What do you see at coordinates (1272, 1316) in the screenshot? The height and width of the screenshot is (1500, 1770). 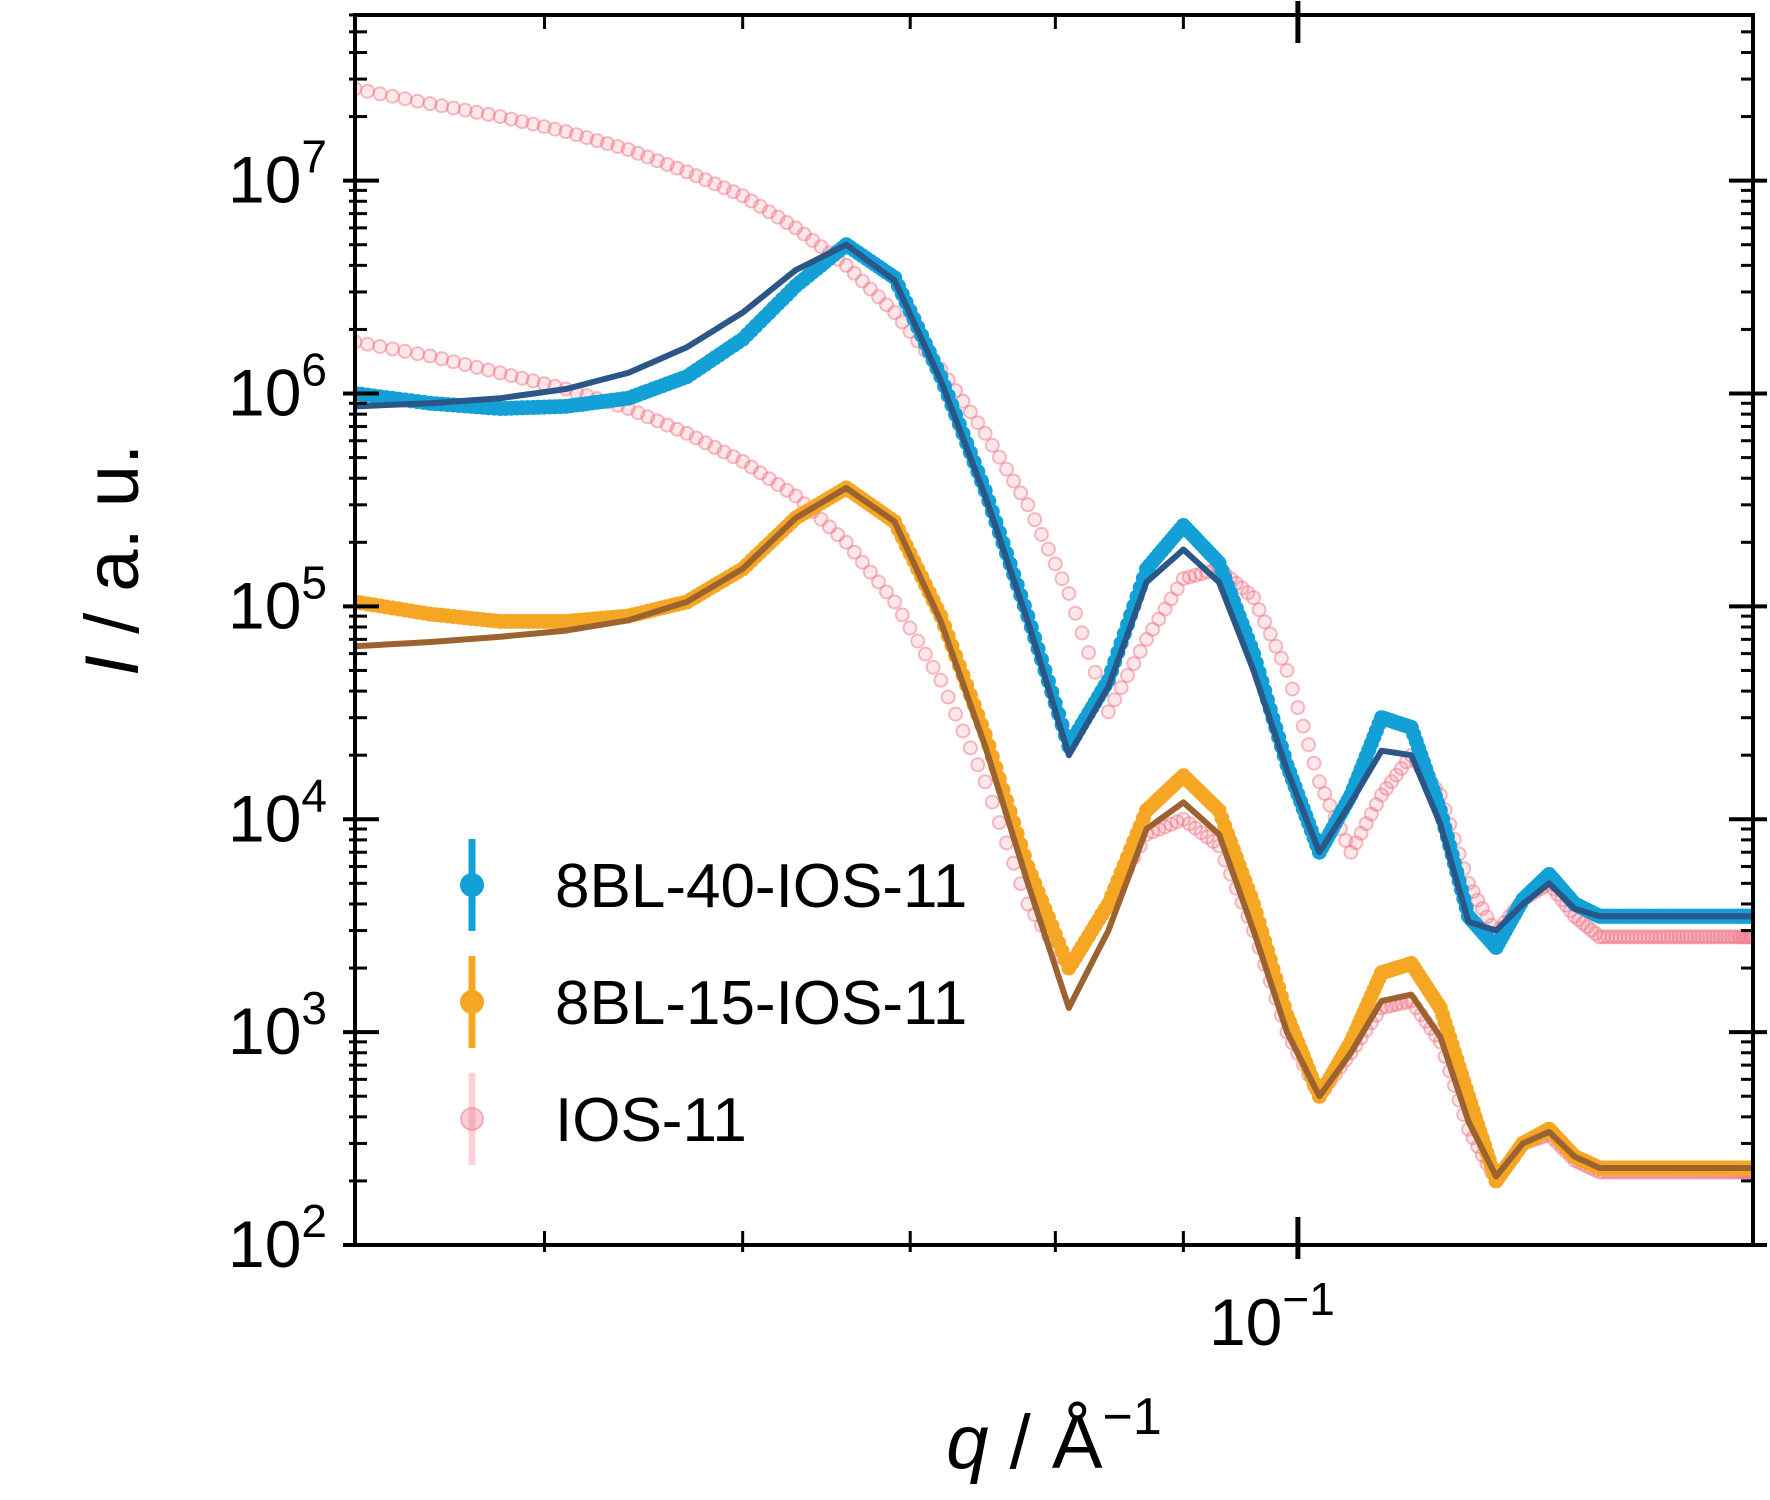 I see `x-tick-label: 10−1` at bounding box center [1272, 1316].